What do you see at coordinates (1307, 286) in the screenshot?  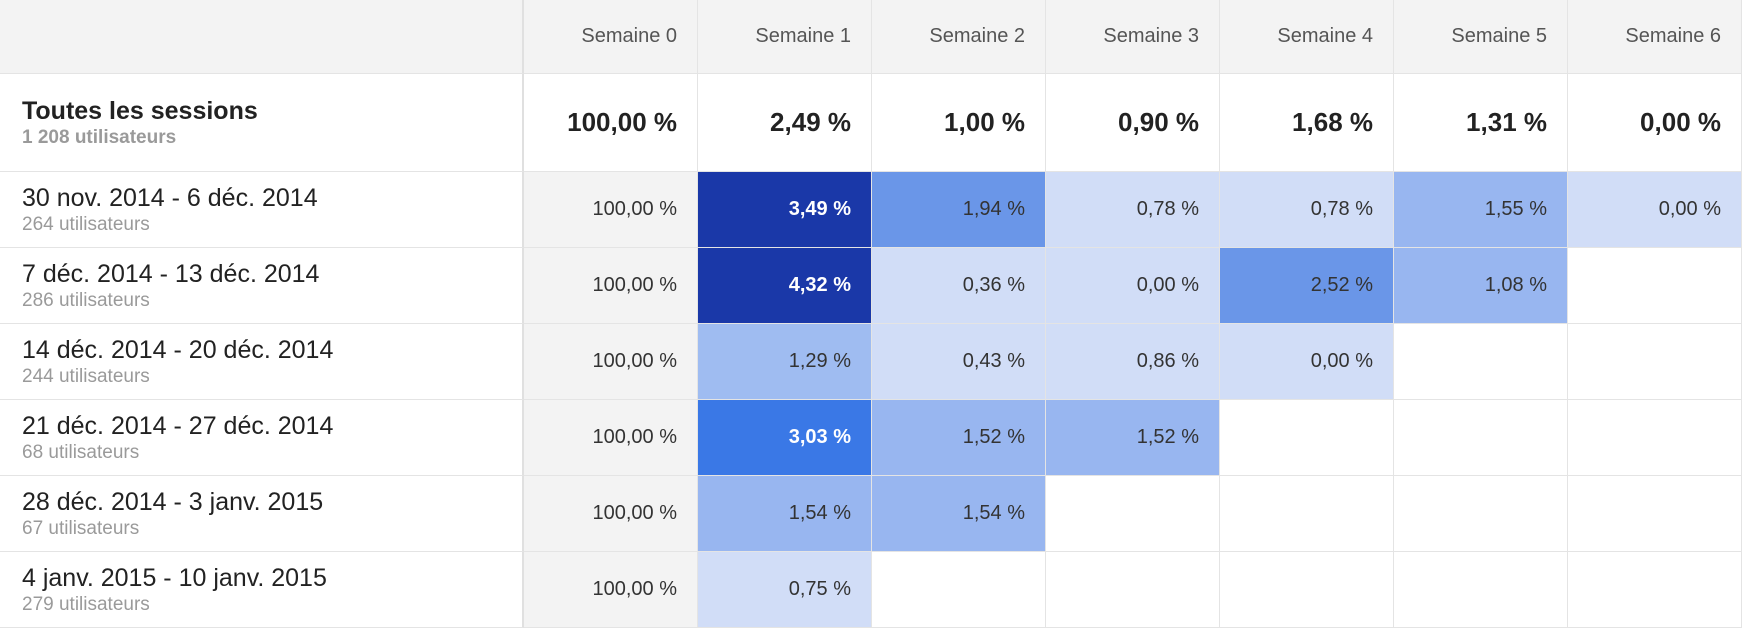 I see `cohort-cell: 2,52 %` at bounding box center [1307, 286].